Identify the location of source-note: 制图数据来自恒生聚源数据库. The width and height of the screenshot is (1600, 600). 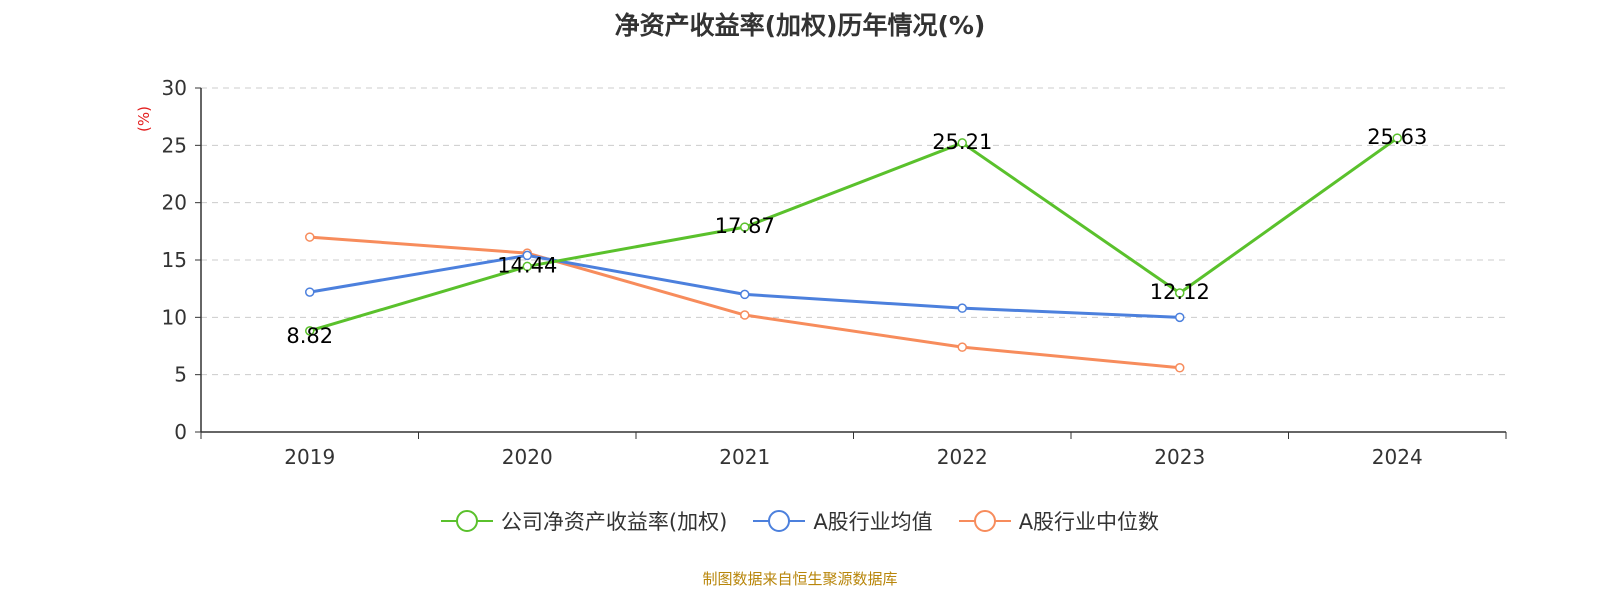
(800, 579).